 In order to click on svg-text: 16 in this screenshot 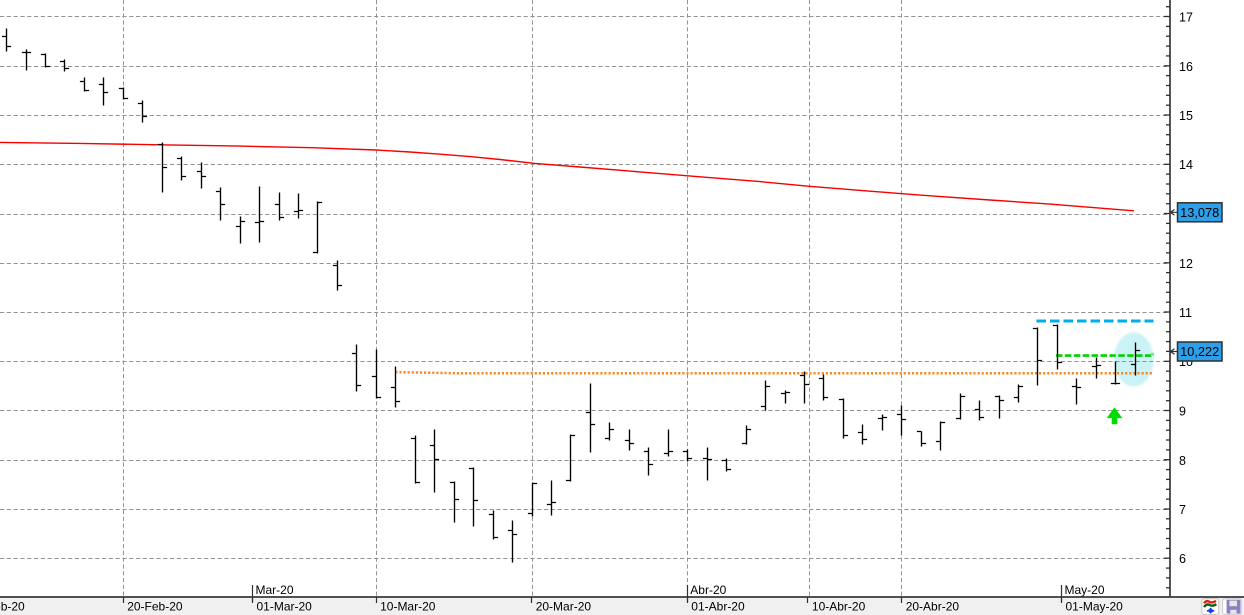, I will do `click(1186, 67)`.